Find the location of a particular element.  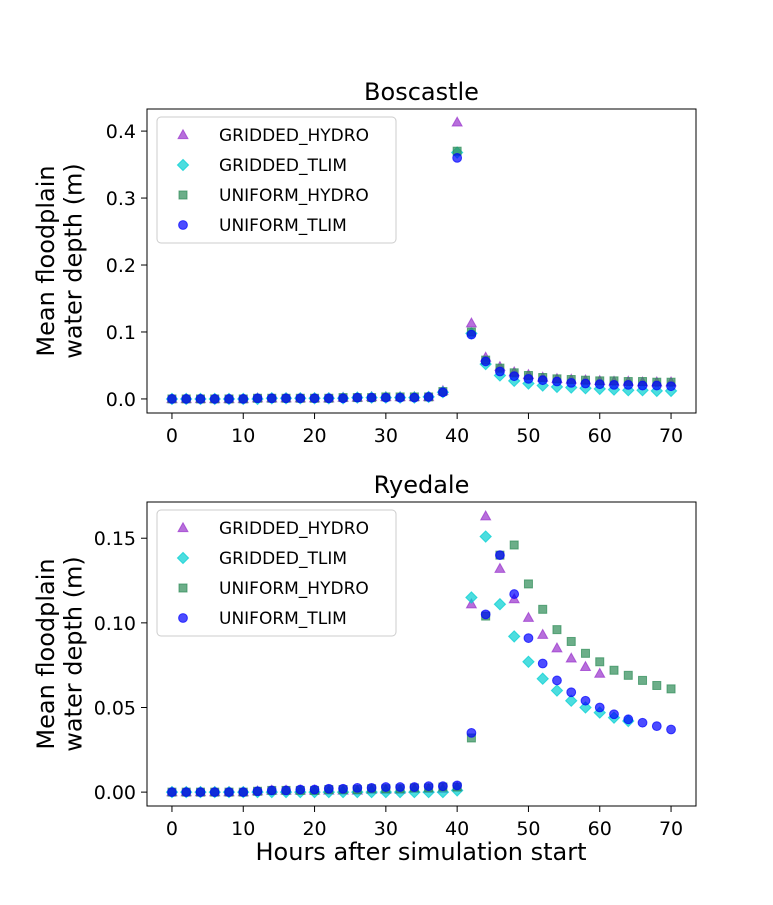

x-tick-label: 30 is located at coordinates (386, 829).